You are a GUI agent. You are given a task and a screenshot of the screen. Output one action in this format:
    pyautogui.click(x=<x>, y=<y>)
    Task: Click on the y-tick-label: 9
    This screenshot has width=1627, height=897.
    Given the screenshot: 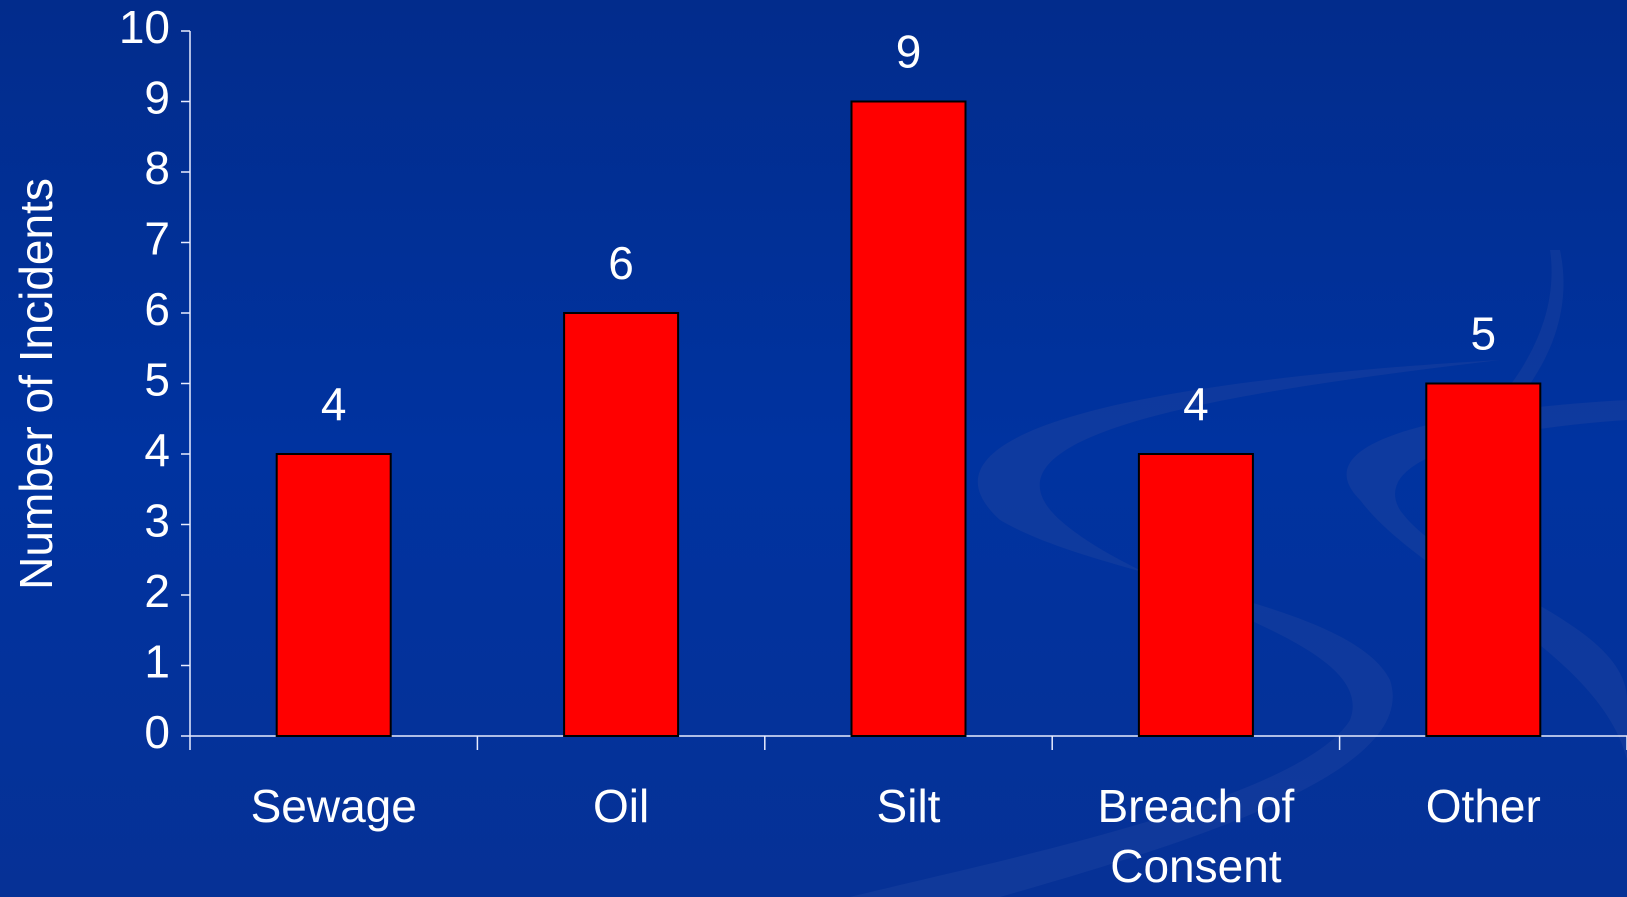 What is the action you would take?
    pyautogui.click(x=157, y=98)
    